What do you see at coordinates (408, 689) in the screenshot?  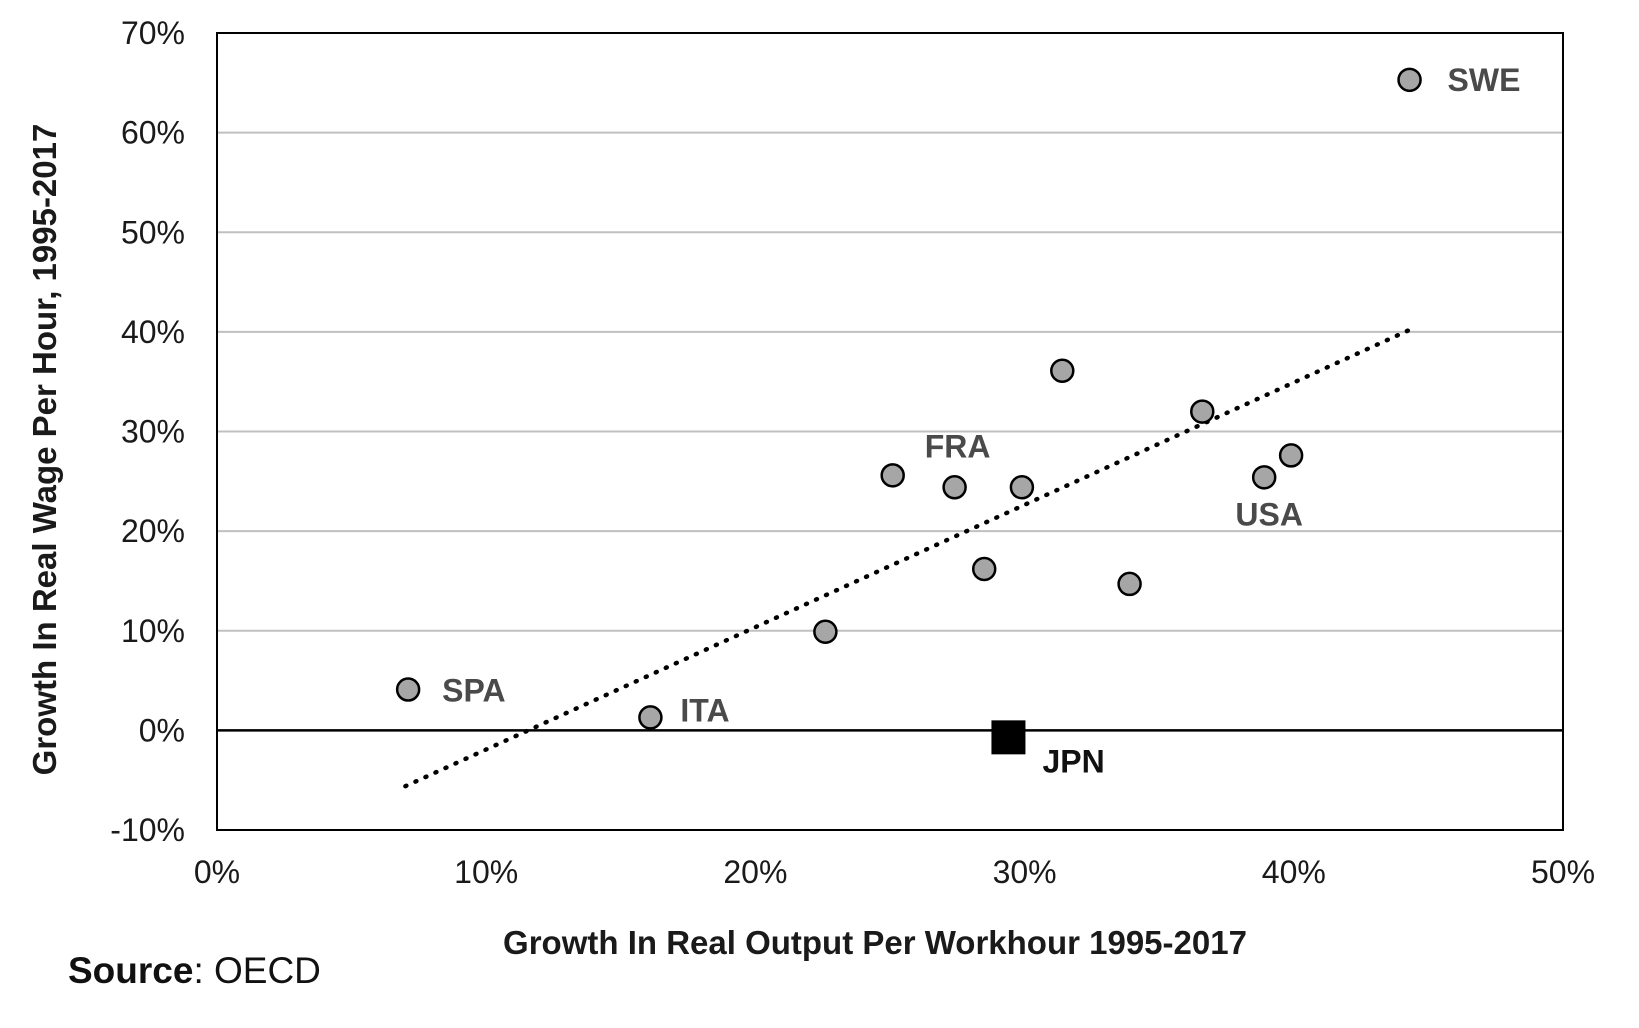 I see `point-spa` at bounding box center [408, 689].